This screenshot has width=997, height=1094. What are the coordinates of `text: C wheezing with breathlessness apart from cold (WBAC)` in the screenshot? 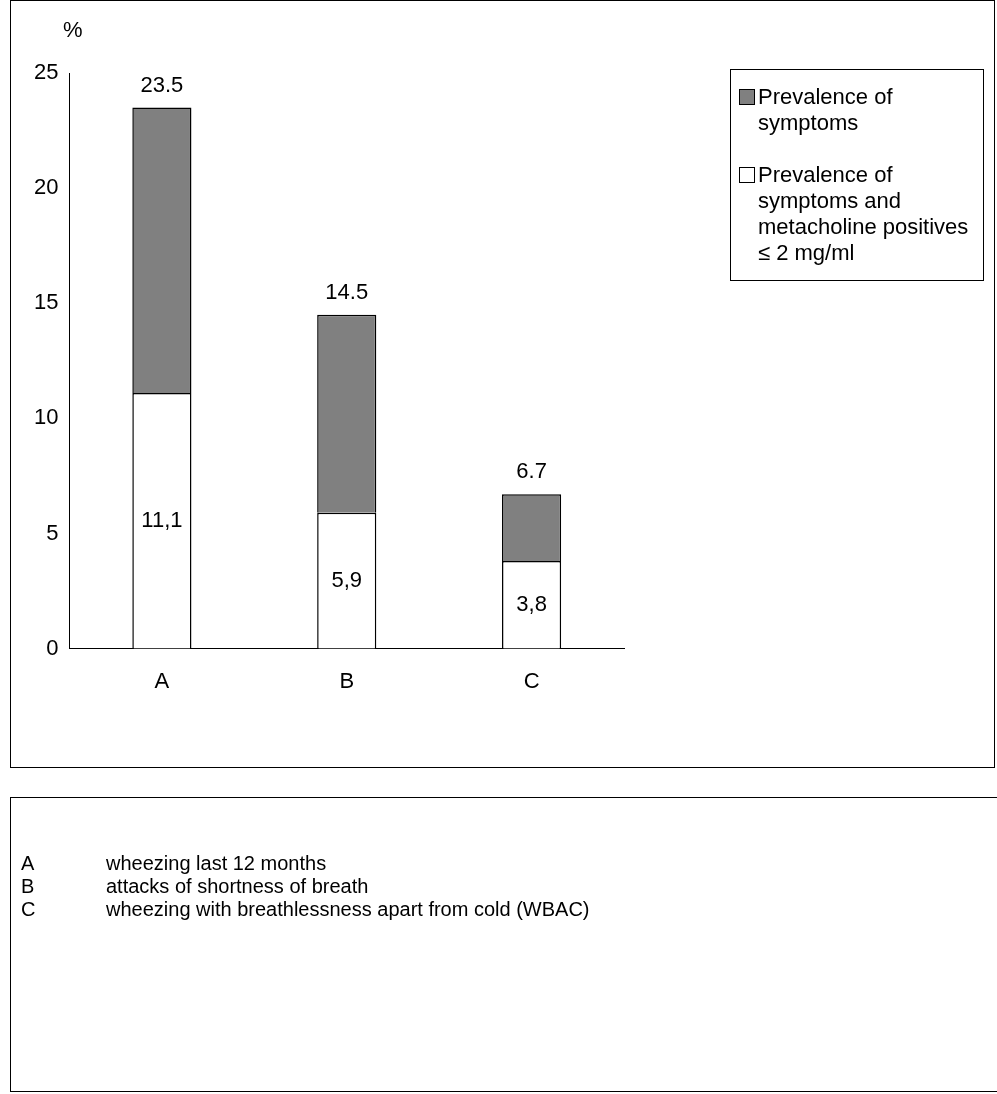 It's located at (305, 909).